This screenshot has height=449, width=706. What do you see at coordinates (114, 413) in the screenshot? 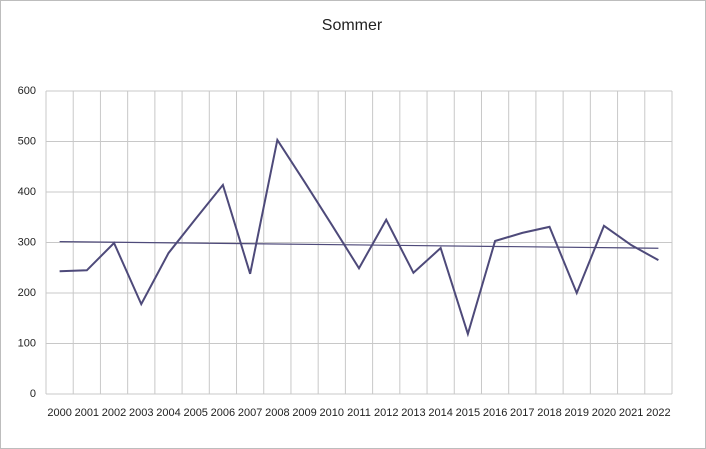
I see `x-tick-label: 2002` at bounding box center [114, 413].